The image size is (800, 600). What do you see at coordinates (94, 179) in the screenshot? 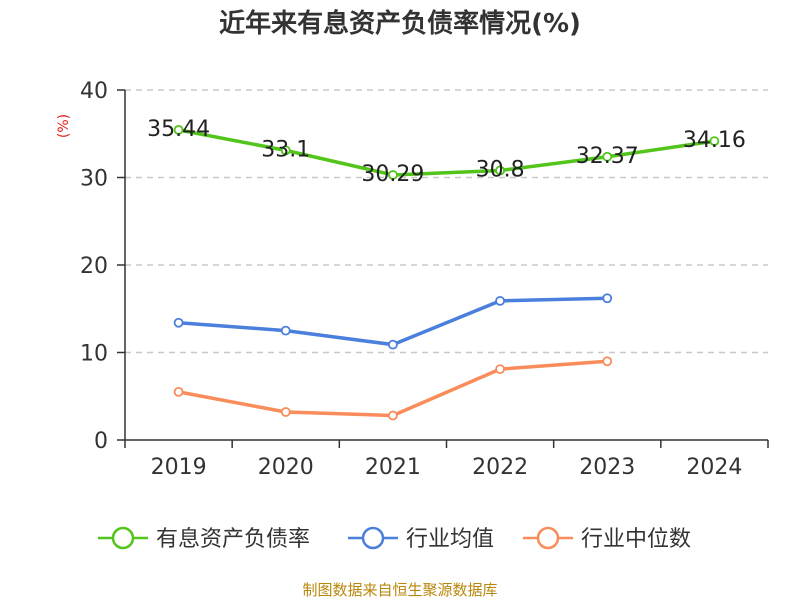
I see `y-tick-label: 30` at bounding box center [94, 179].